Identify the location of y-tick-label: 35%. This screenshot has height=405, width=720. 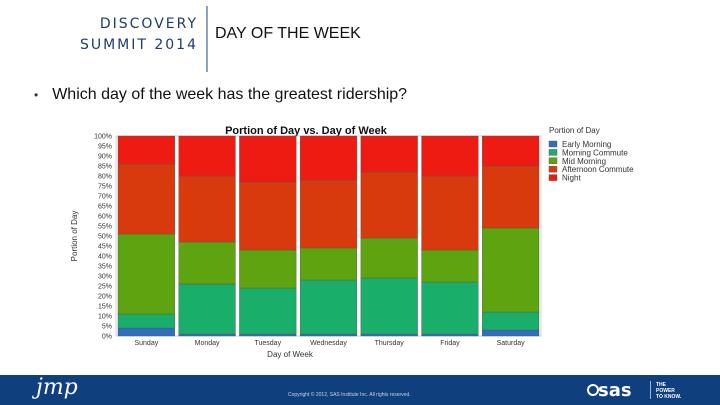
(105, 267).